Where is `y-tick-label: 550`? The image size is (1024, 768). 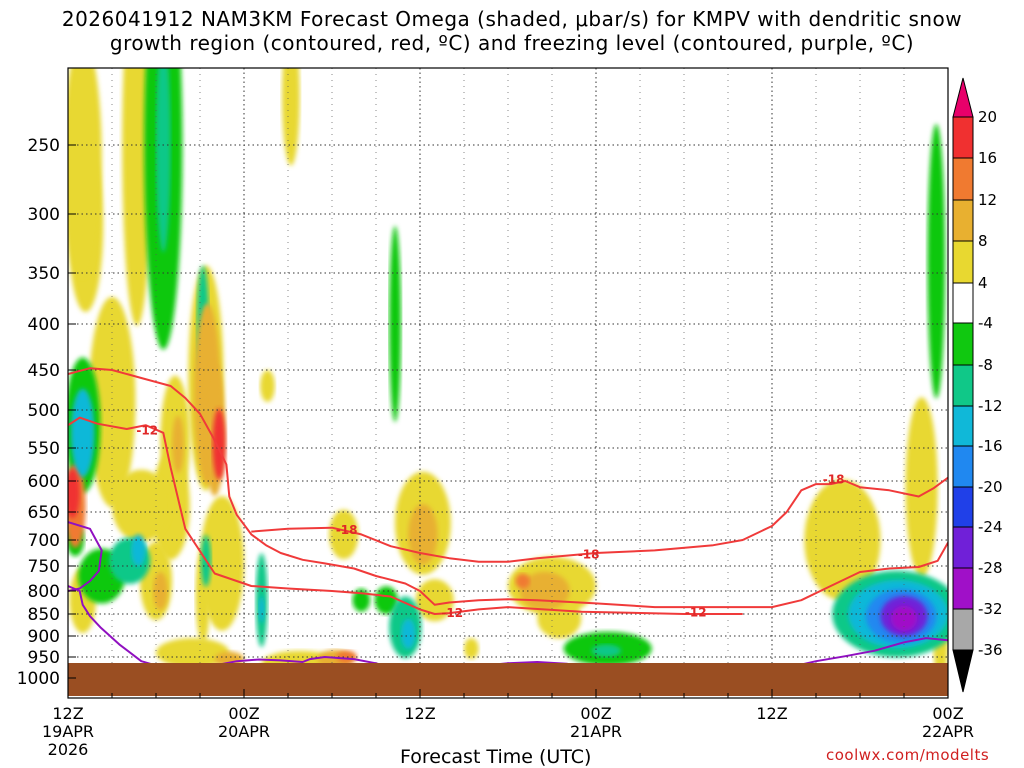 y-tick-label: 550 is located at coordinates (44, 449).